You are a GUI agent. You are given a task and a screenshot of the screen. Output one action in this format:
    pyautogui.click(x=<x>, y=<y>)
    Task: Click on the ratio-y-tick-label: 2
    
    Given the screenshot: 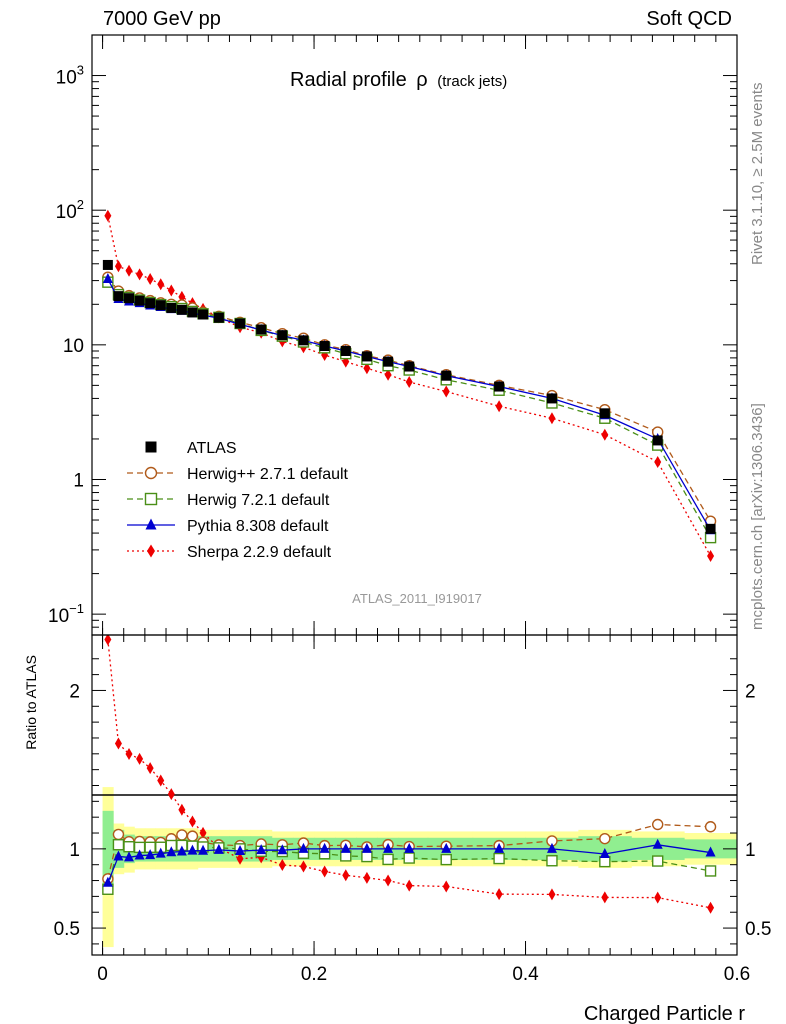 What is the action you would take?
    pyautogui.click(x=74, y=691)
    